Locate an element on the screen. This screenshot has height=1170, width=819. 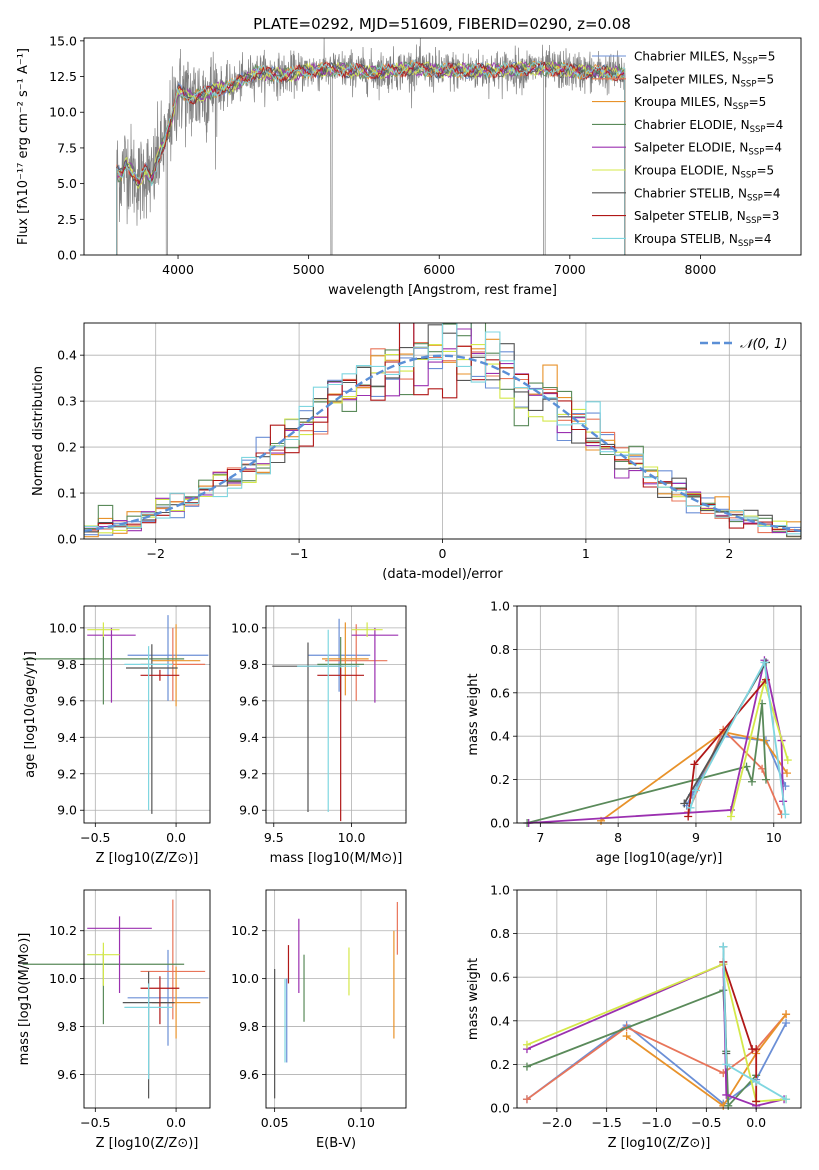
y-tick-label: 12.5 is located at coordinates (63, 76).